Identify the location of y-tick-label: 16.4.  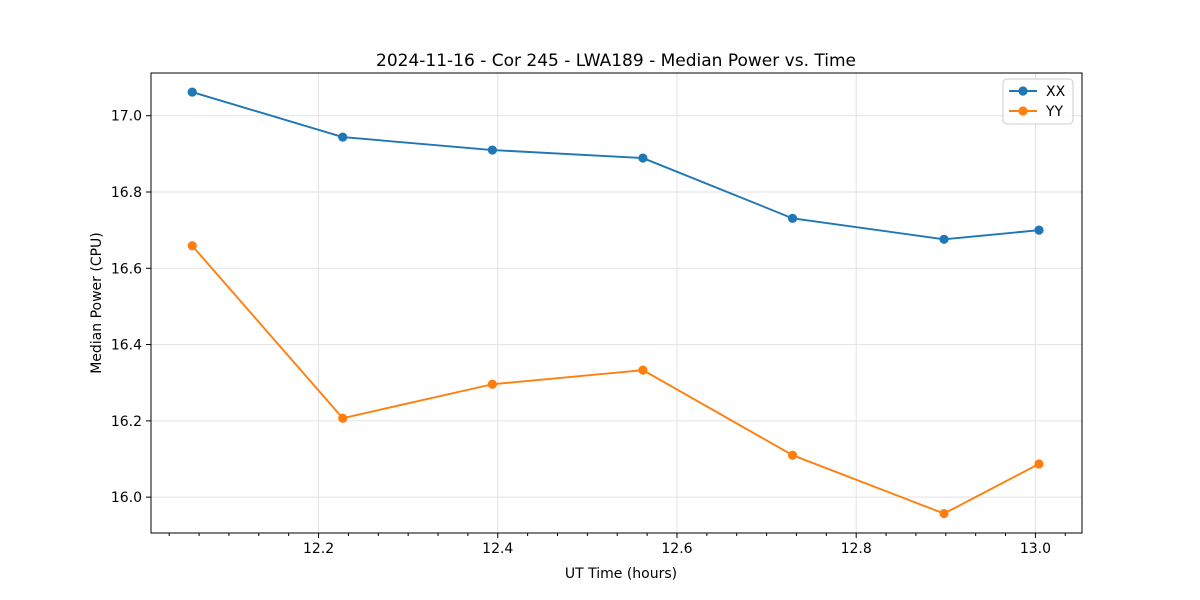
(126, 346).